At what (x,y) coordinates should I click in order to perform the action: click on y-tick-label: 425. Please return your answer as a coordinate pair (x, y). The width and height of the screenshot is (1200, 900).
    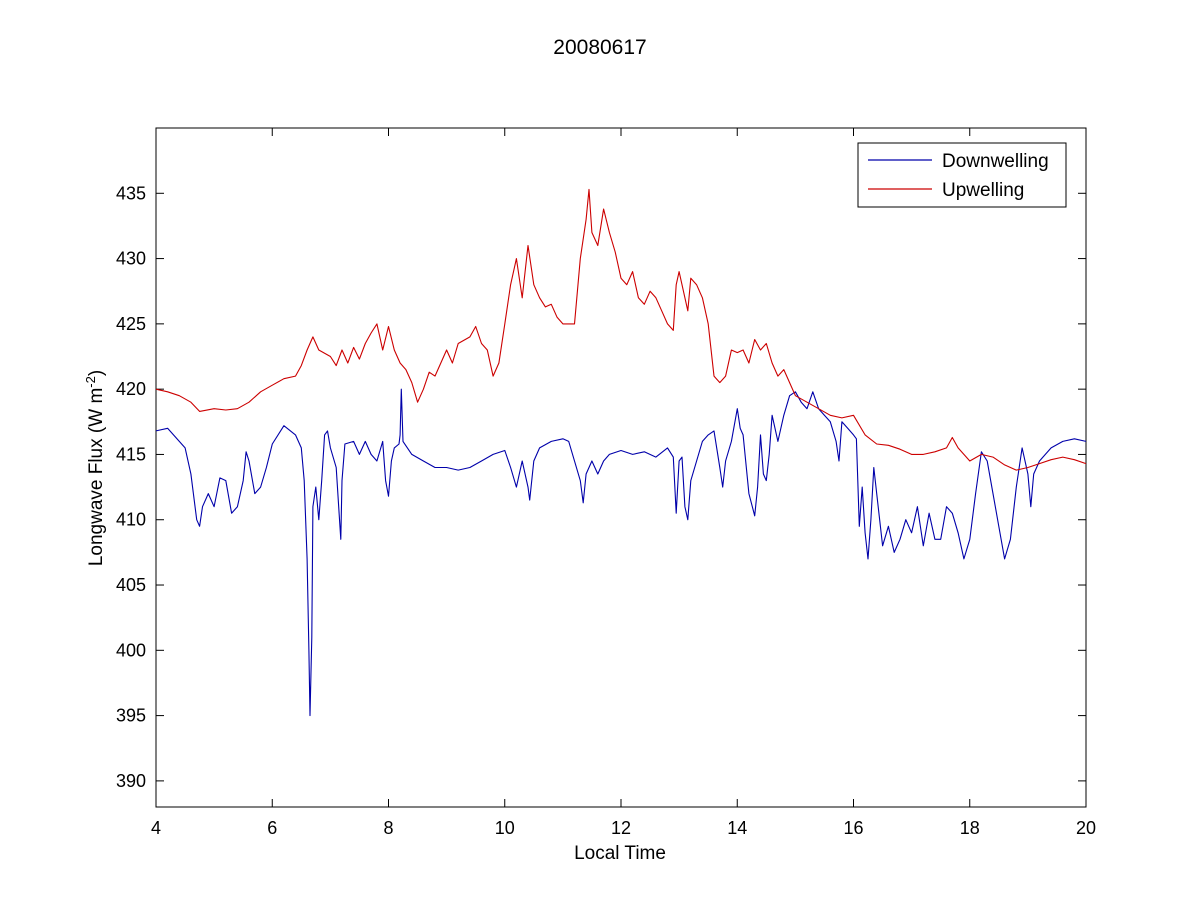
    Looking at the image, I should click on (131, 324).